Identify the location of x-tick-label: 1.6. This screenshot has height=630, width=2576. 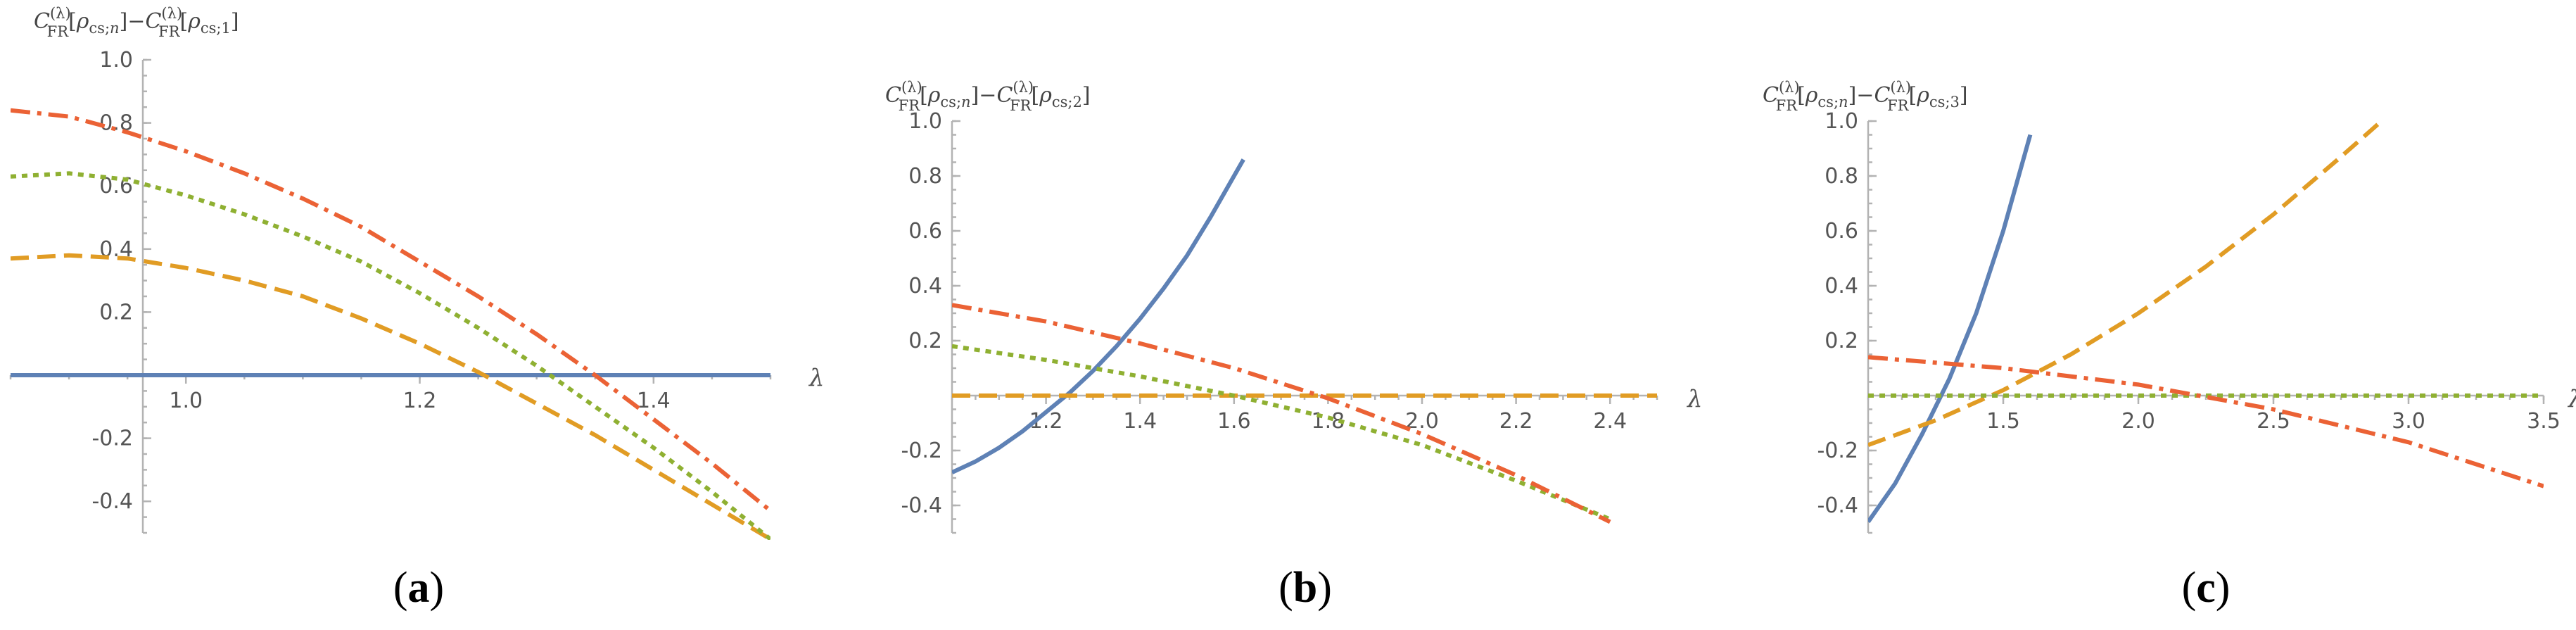
(1234, 421).